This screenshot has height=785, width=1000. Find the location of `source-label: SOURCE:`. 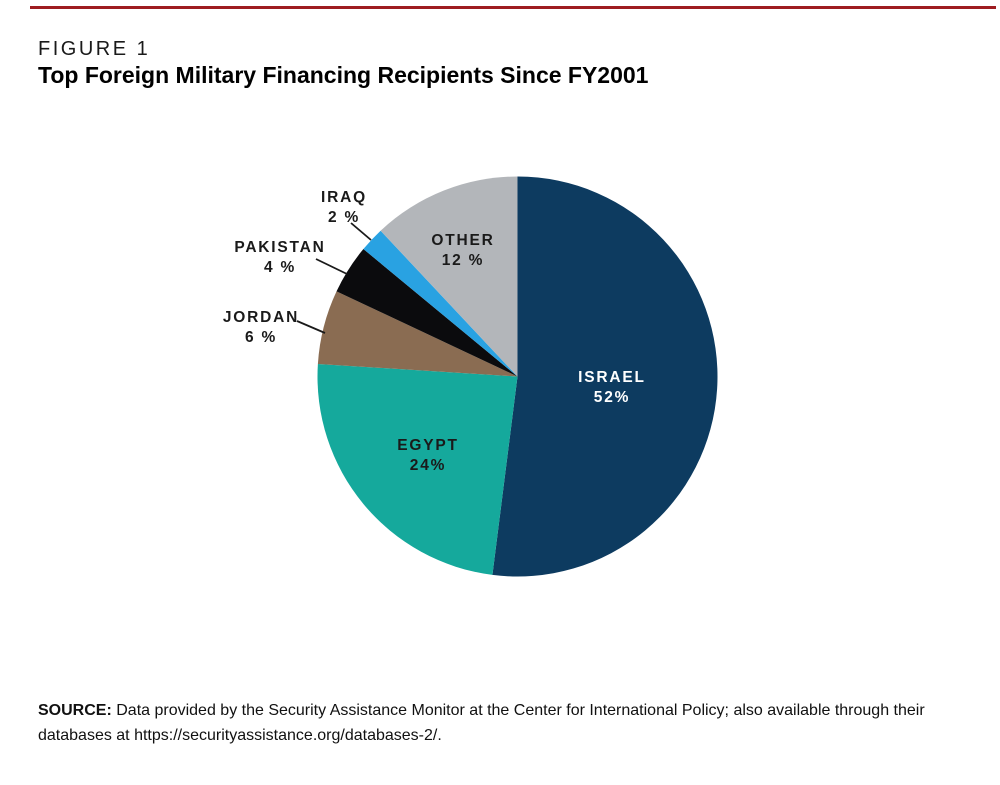

source-label: SOURCE: is located at coordinates (75, 710).